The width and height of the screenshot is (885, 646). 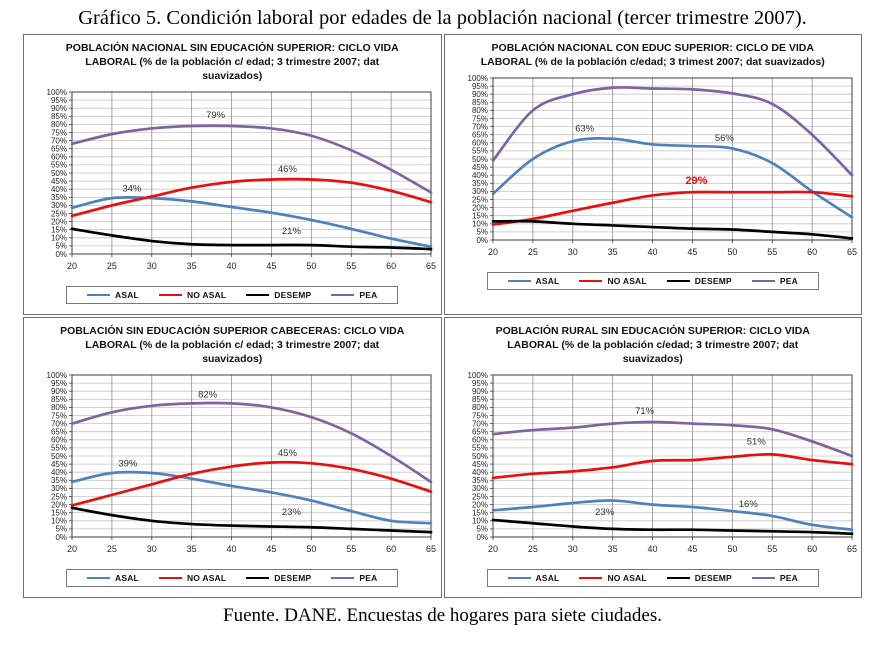 What do you see at coordinates (699, 281) in the screenshot?
I see `legend-item-desemp: DESEMP` at bounding box center [699, 281].